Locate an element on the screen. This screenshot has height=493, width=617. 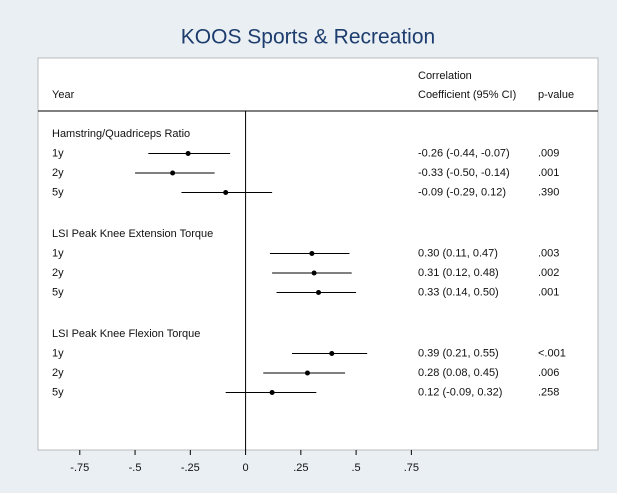
x-tick-label: 0 is located at coordinates (246, 468).